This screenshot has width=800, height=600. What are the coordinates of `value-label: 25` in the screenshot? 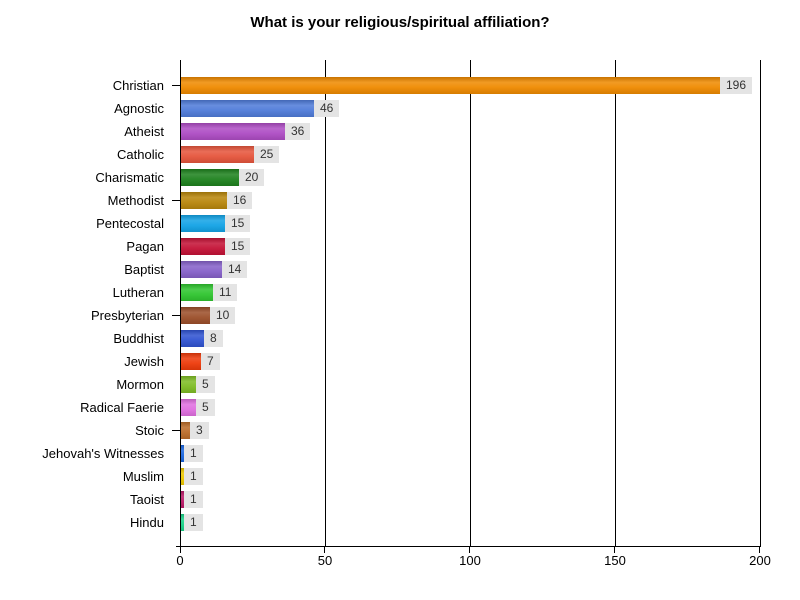 It's located at (267, 154).